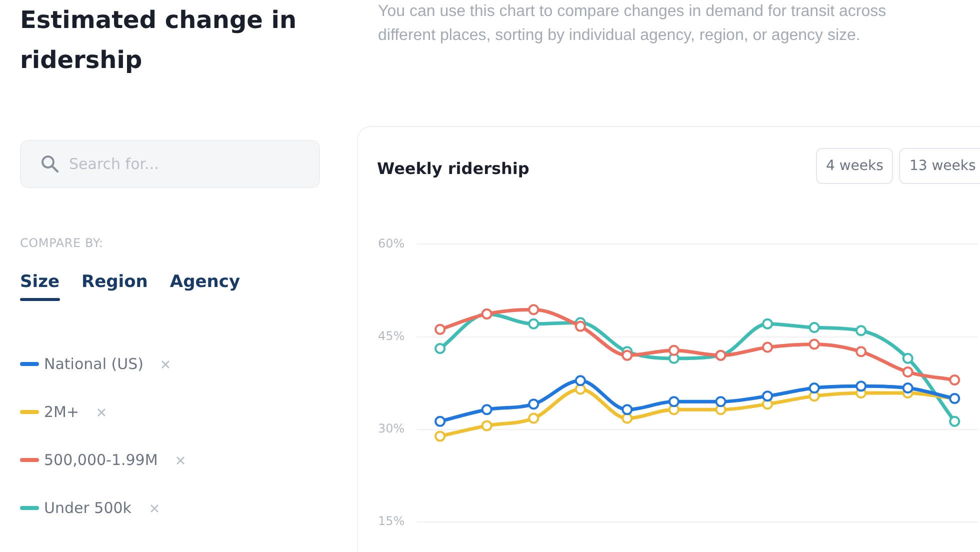  Describe the element at coordinates (391, 521) in the screenshot. I see `y-tick-label: 15%` at that location.